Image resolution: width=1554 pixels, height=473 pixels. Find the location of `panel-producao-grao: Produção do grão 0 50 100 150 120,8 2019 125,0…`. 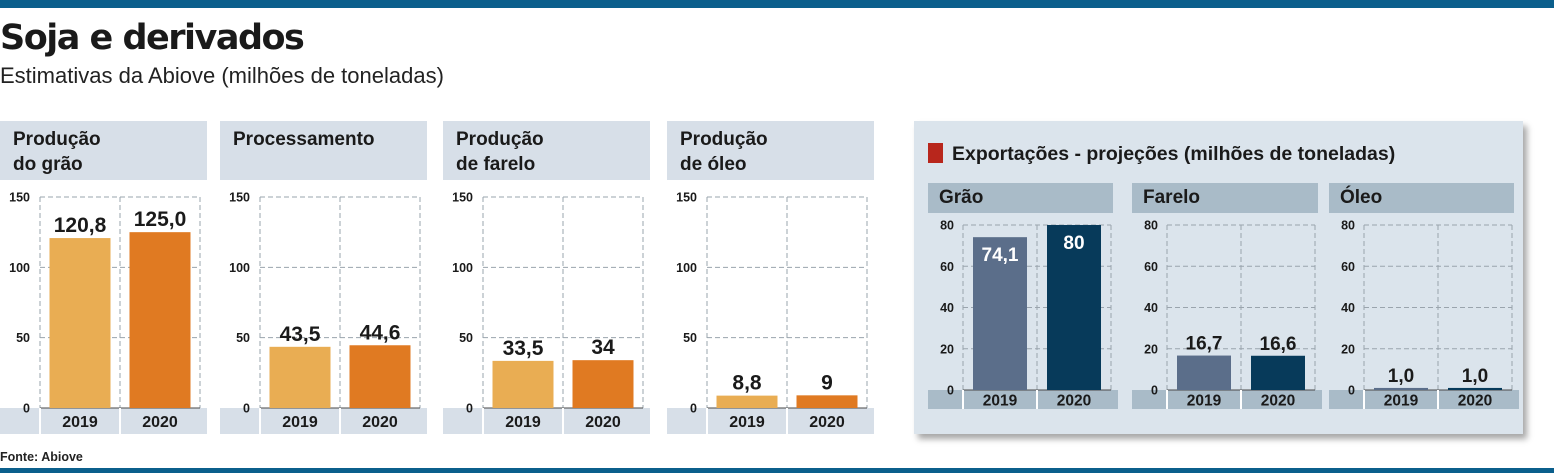

panel-producao-grao: Produção do grão 0 50 100 150 120,8 2019 125,0… is located at coordinates (103, 277).